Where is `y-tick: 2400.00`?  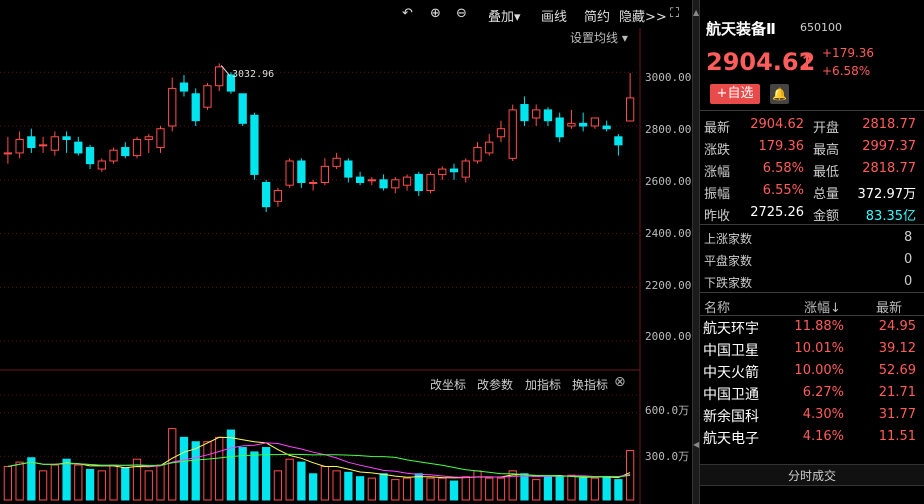
y-tick: 2400.00 is located at coordinates (668, 233).